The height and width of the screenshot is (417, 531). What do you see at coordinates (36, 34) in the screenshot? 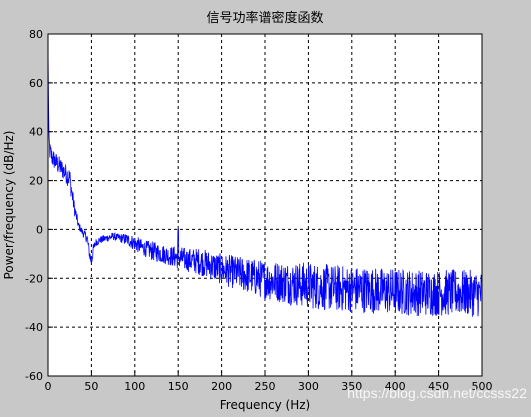
I see `y-tick-label: 80` at bounding box center [36, 34].